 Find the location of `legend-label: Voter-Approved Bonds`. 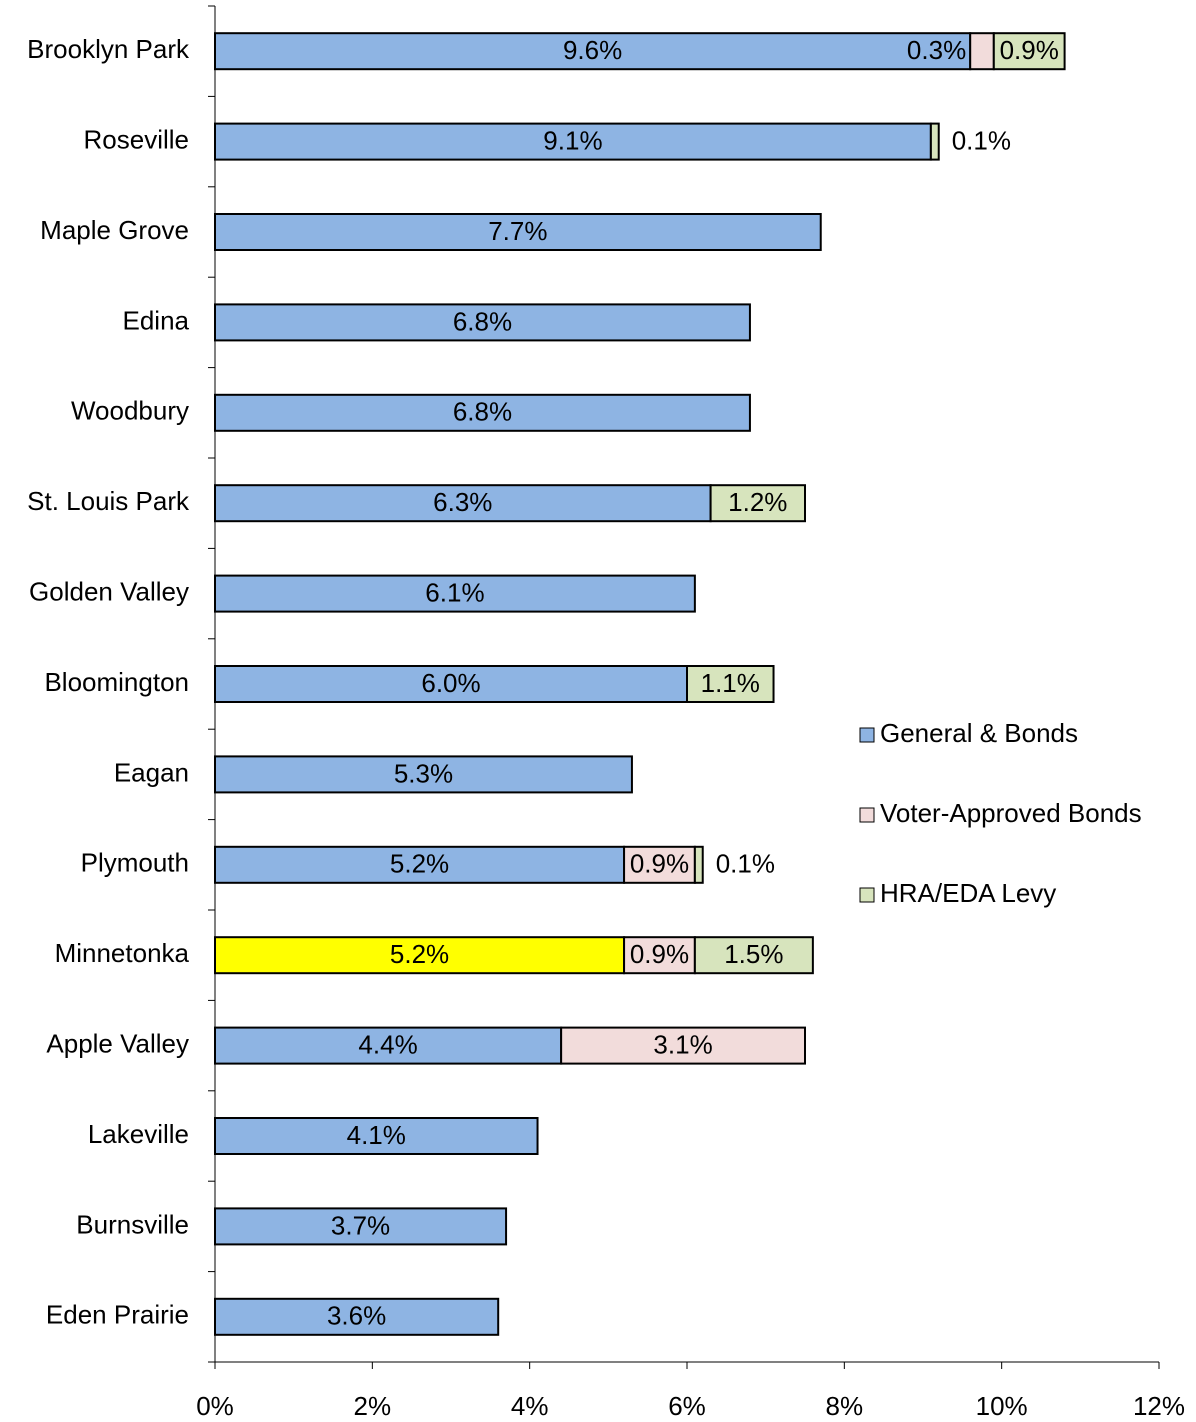

legend-label: Voter-Approved Bonds is located at coordinates (1011, 813).